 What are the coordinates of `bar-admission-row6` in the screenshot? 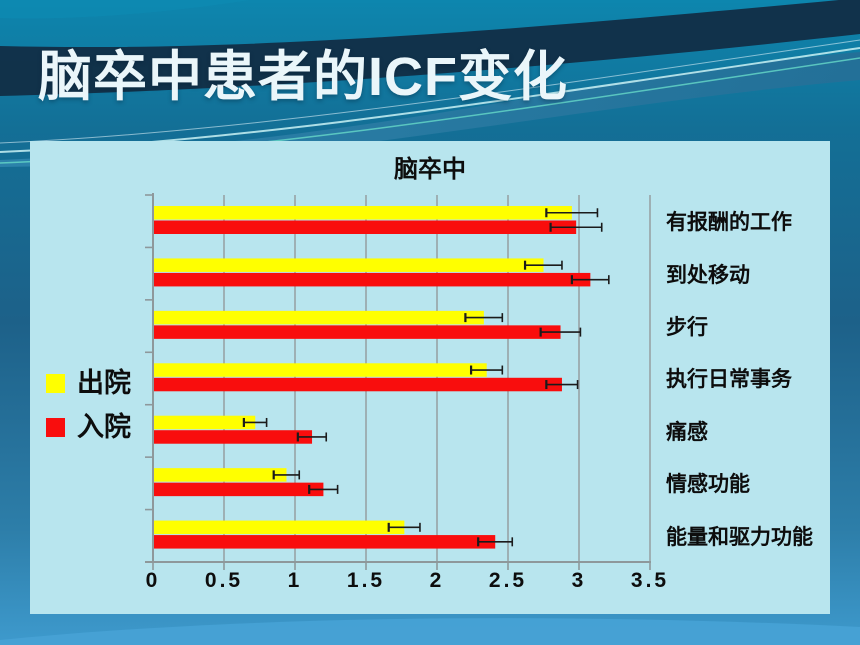 It's located at (324, 542).